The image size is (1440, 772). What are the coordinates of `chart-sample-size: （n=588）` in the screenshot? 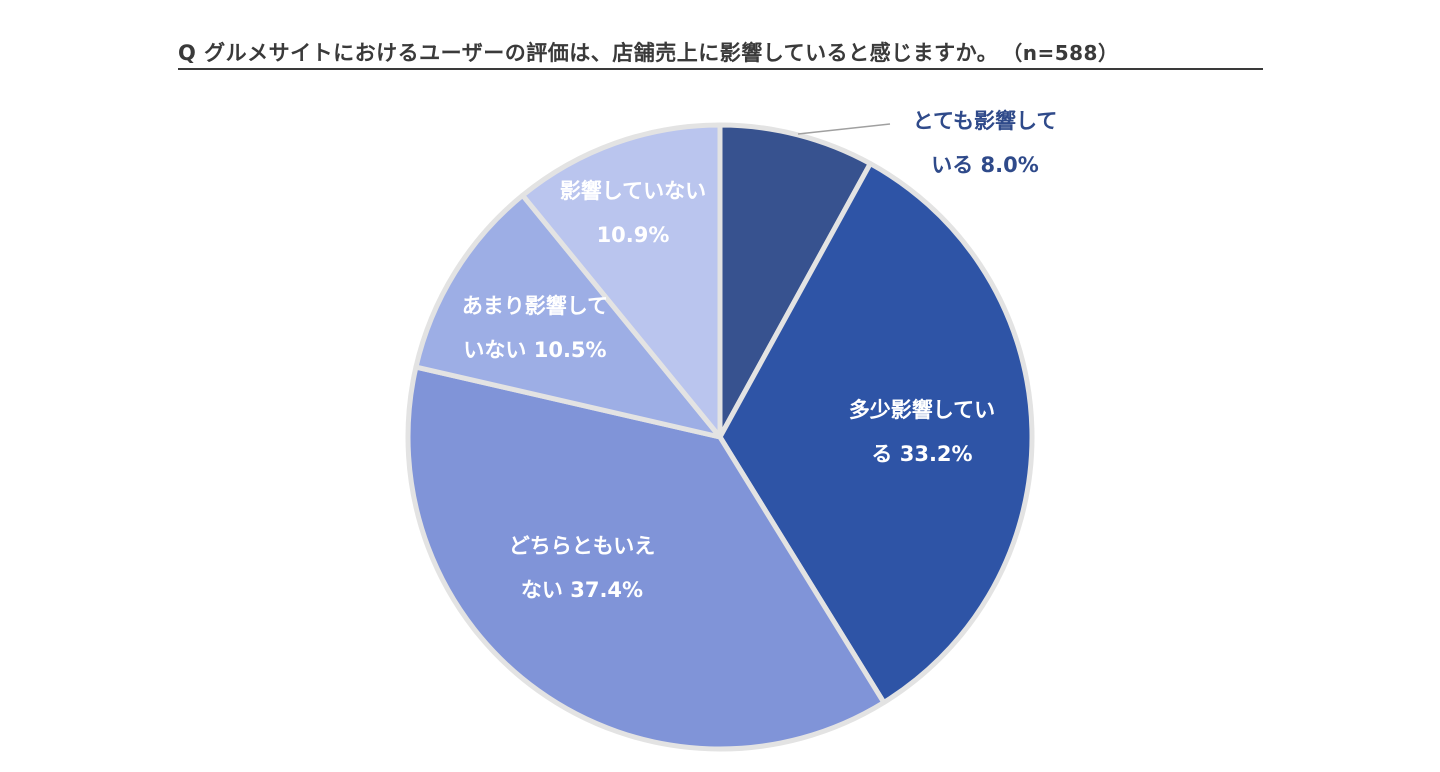 It's located at (1065, 53).